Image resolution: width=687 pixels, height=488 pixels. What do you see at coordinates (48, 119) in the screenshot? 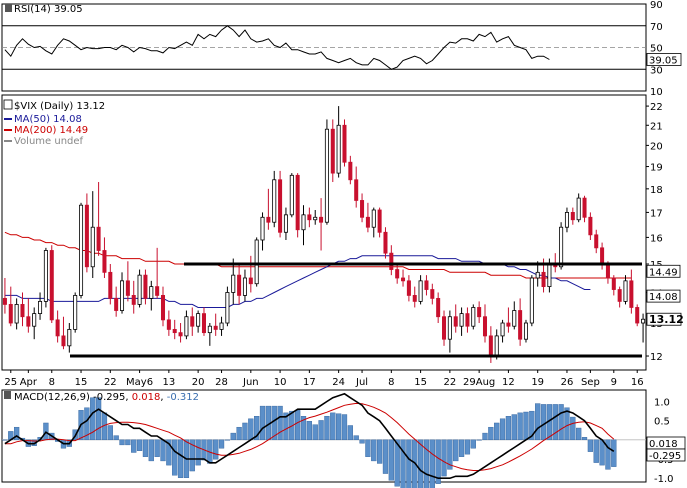
I see `legend-entry: MA(50) 14.08` at bounding box center [48, 119].